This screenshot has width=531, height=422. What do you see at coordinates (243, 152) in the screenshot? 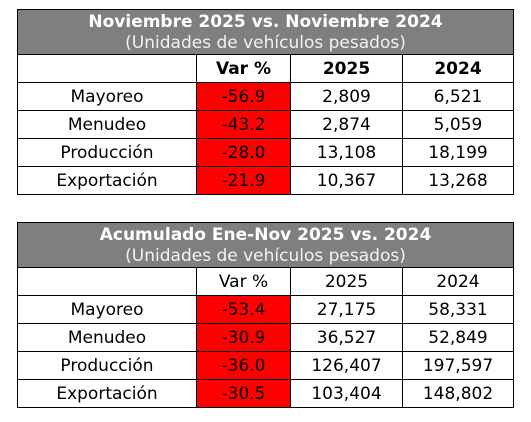
I see `var-cell: -28.0` at bounding box center [243, 152].